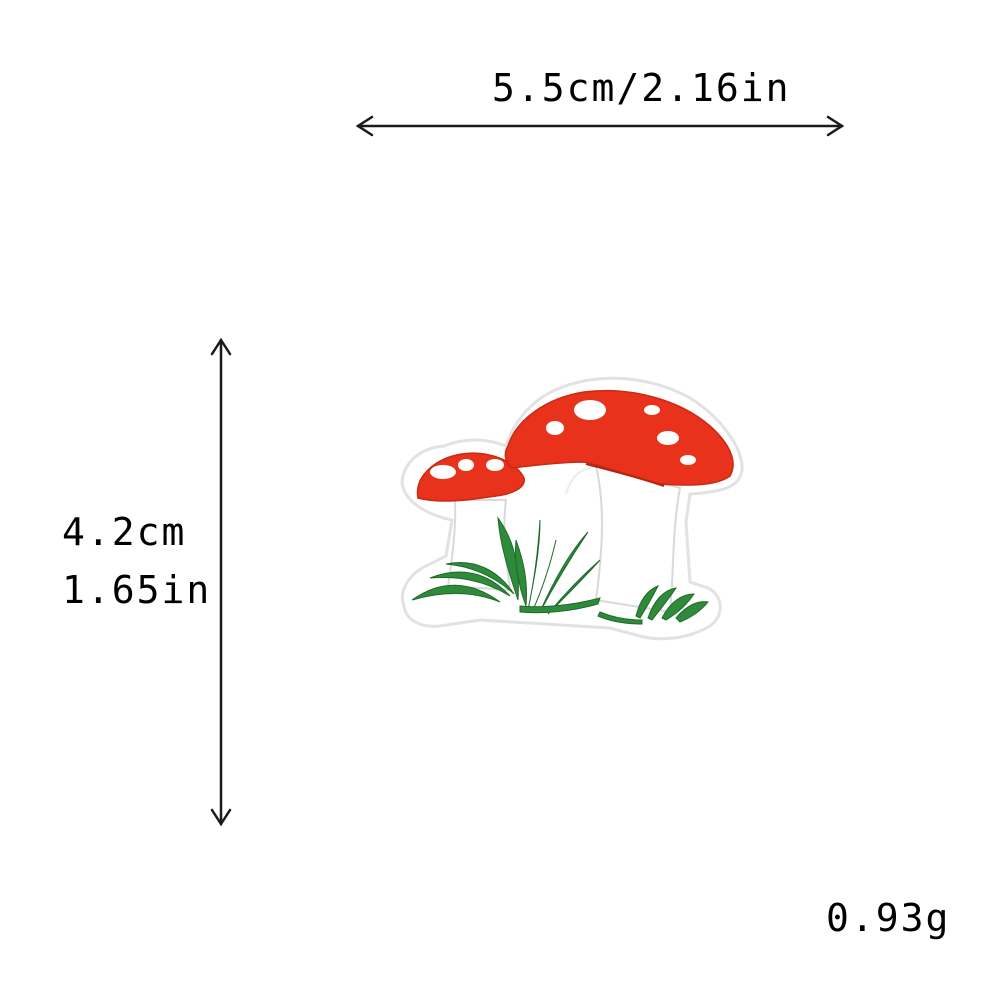  What do you see at coordinates (638, 539) in the screenshot?
I see `big-mushroom-stem` at bounding box center [638, 539].